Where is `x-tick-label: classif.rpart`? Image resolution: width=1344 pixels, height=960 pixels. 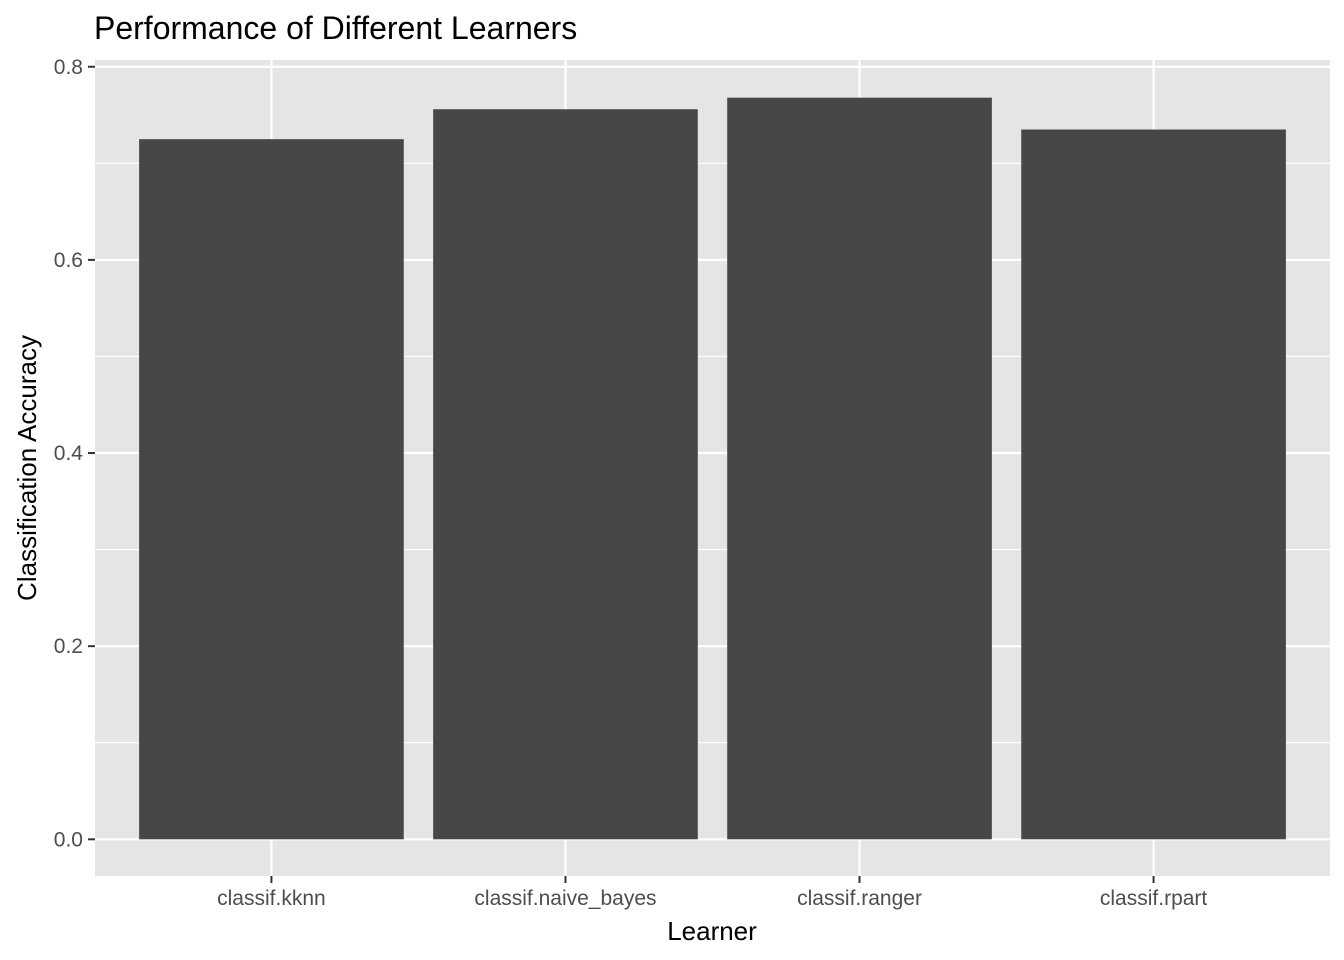
x-tick-label: classif.rpart is located at coordinates (1154, 898).